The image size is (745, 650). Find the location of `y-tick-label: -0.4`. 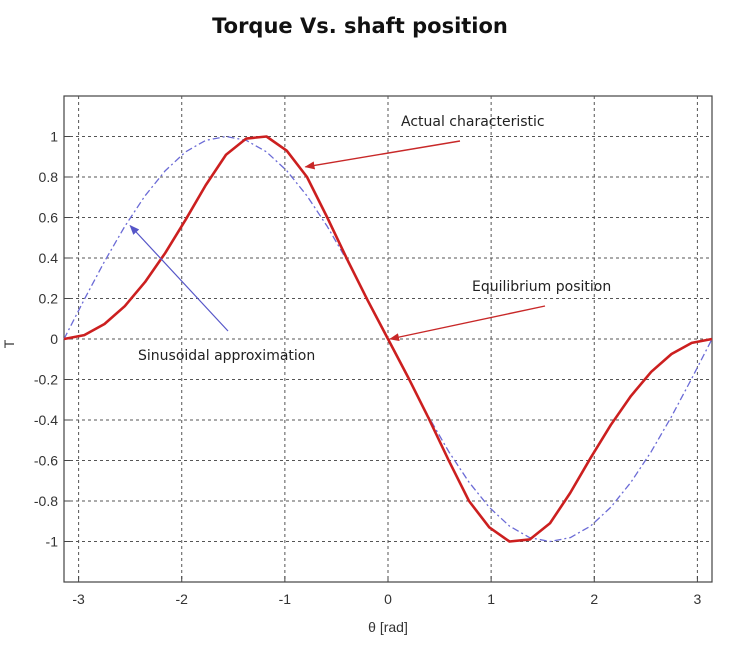

y-tick-label: -0.4 is located at coordinates (46, 420).